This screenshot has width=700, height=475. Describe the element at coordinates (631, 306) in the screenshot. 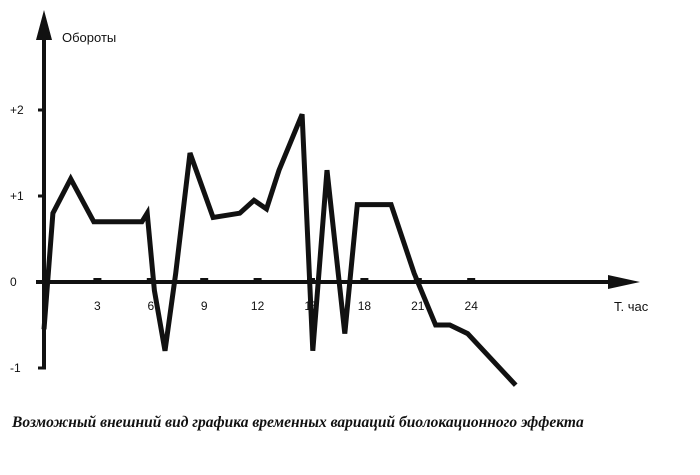

I see `x-axis-title: Т. час` at that location.